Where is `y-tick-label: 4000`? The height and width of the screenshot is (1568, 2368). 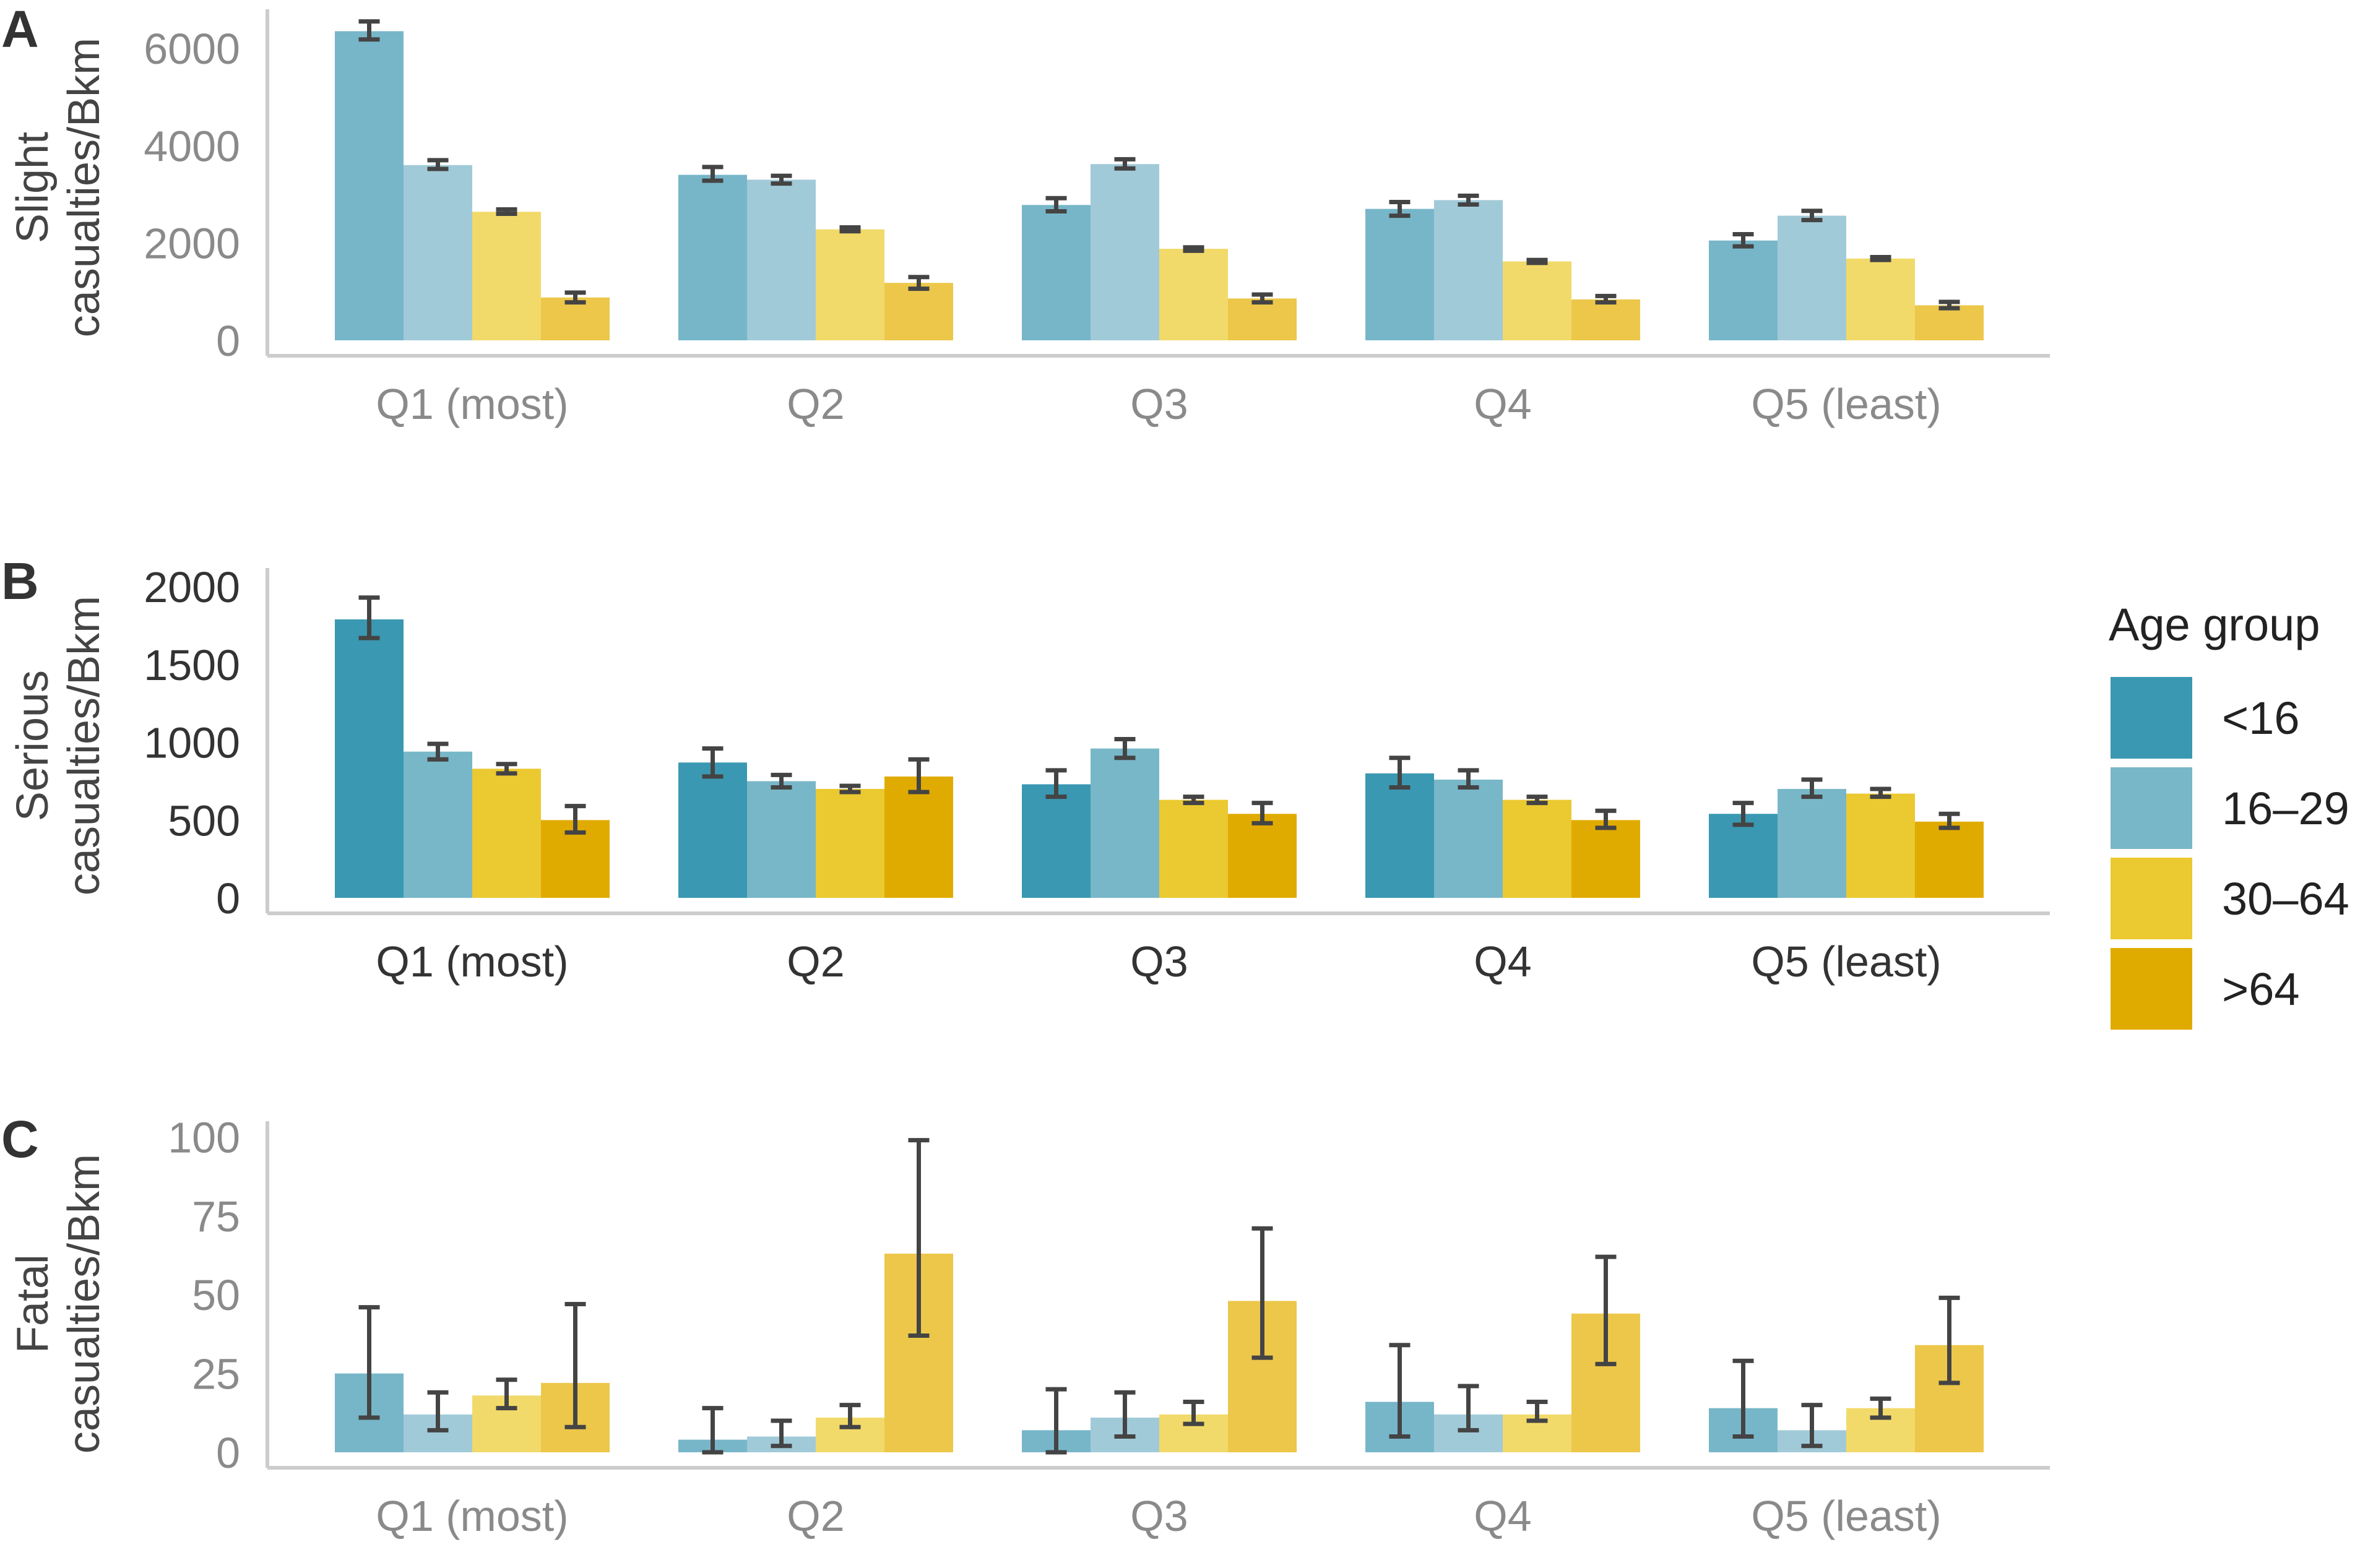 y-tick-label: 4000 is located at coordinates (192, 146).